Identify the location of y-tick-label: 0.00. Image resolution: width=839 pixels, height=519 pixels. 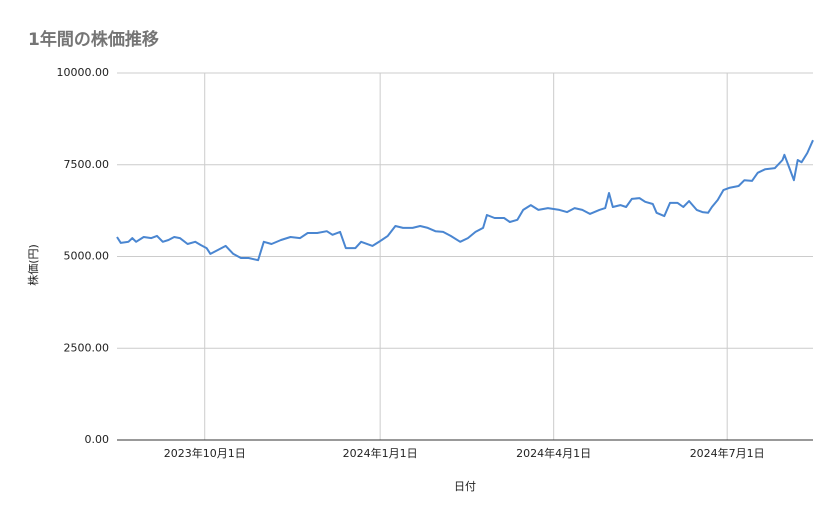
(97, 439).